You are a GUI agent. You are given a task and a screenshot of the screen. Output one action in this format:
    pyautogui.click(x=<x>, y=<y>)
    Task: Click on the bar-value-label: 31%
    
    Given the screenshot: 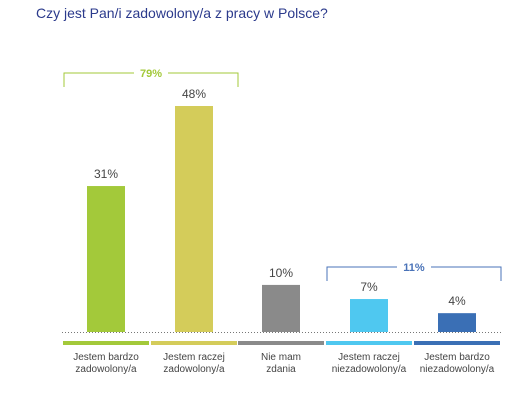 What is the action you would take?
    pyautogui.click(x=106, y=174)
    